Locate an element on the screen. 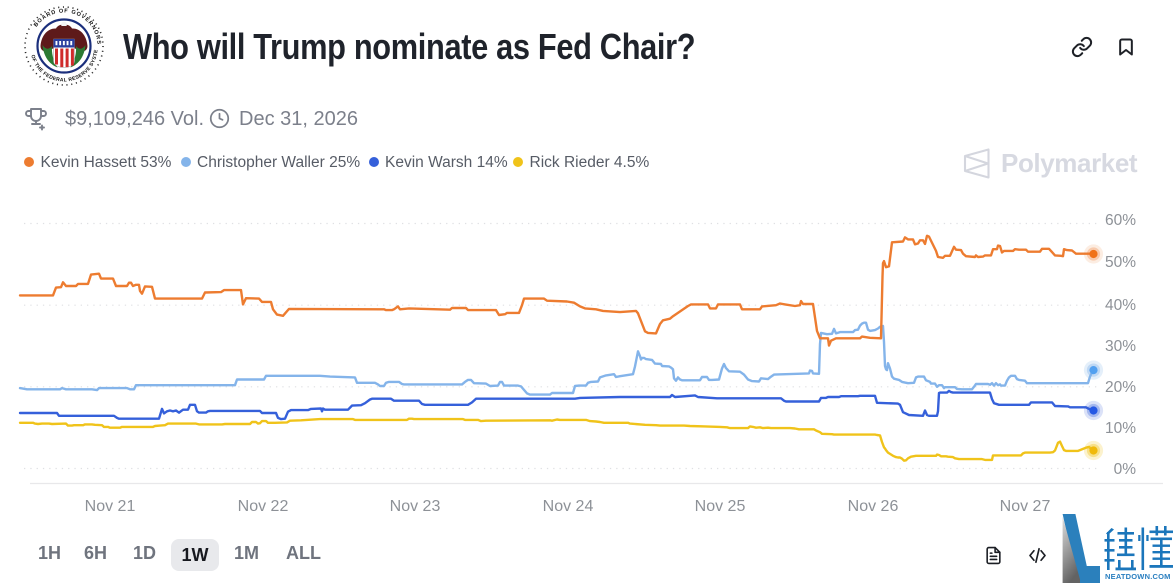  svg-text: NEATDOWN.COM is located at coordinates (1138, 576).